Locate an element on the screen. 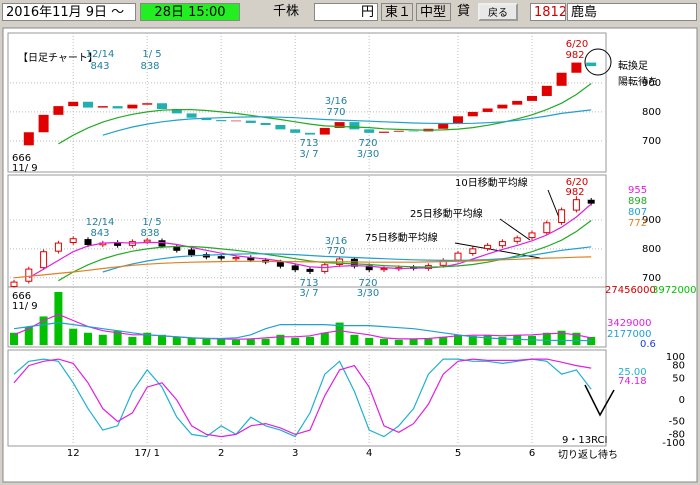  y-tick-label: 100 is located at coordinates (675, 357).